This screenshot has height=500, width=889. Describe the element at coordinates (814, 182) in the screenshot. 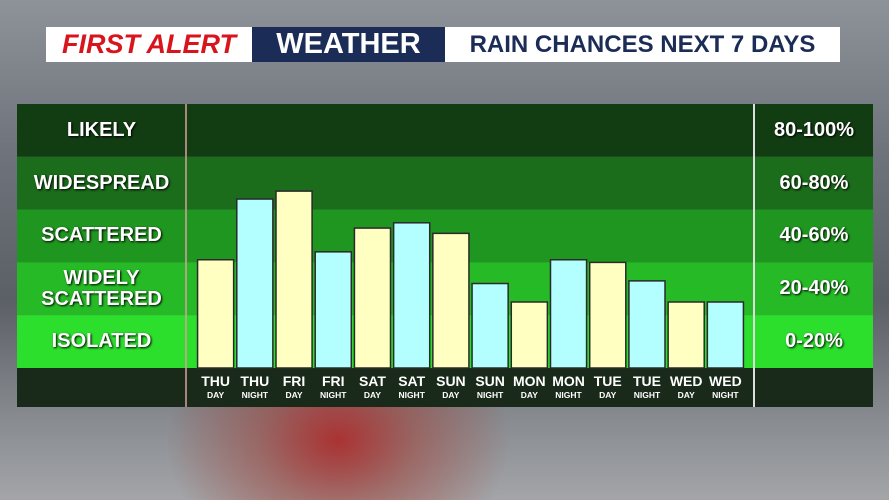

I see `band-range: 60-80%` at that location.